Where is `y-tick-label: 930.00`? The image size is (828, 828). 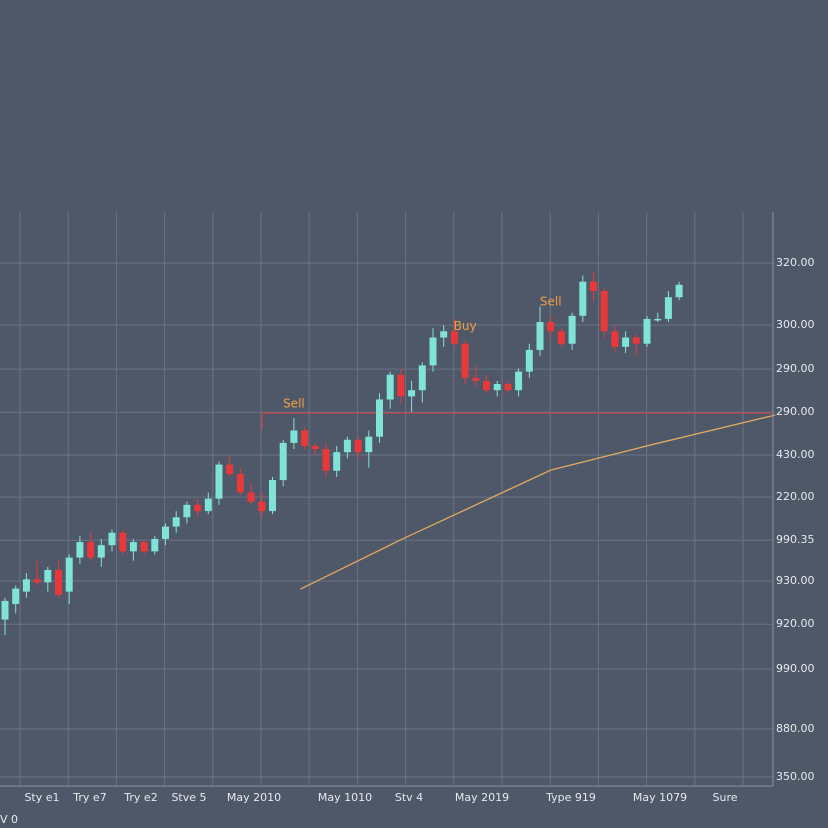 y-tick-label: 930.00 is located at coordinates (795, 580).